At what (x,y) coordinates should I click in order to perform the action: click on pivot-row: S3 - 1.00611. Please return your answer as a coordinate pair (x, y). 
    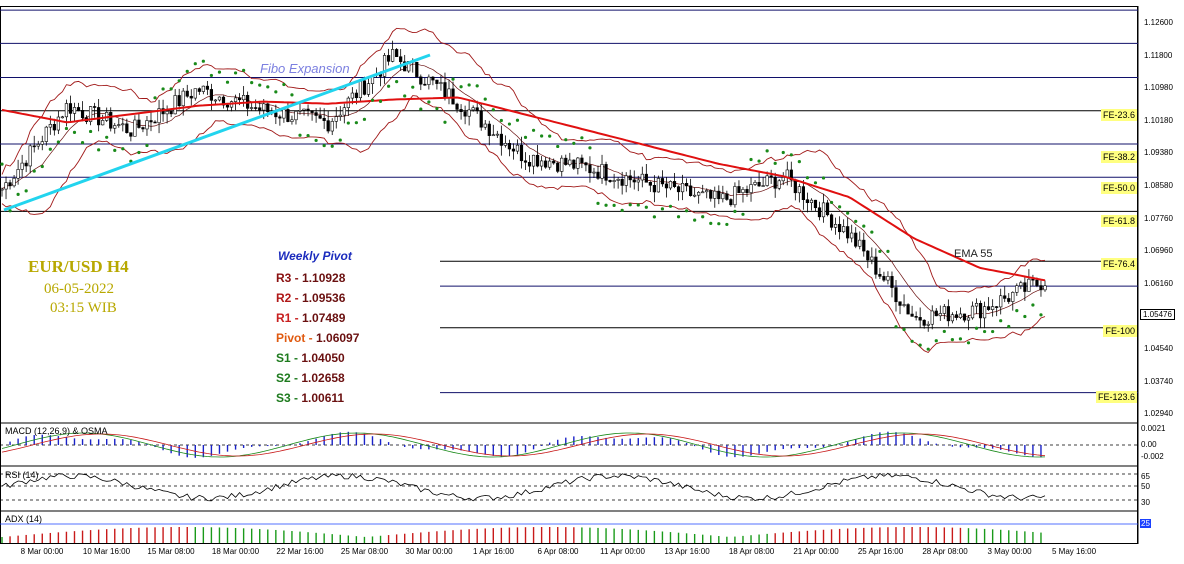
    Looking at the image, I should click on (310, 398).